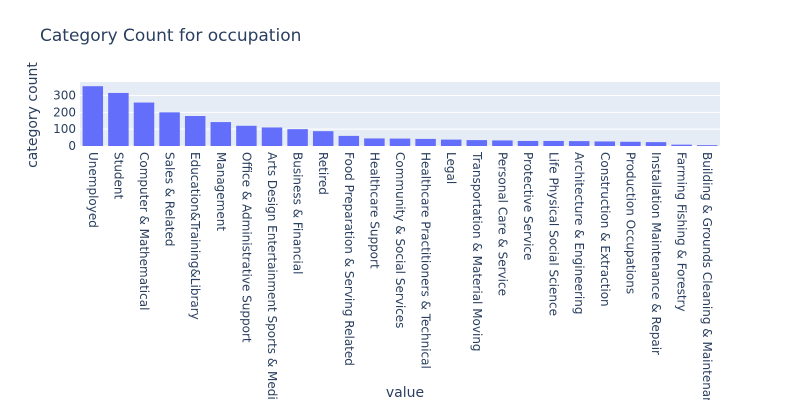 The height and width of the screenshot is (400, 800). I want to click on x-tick-label: Education&Training&Library, so click(195, 236).